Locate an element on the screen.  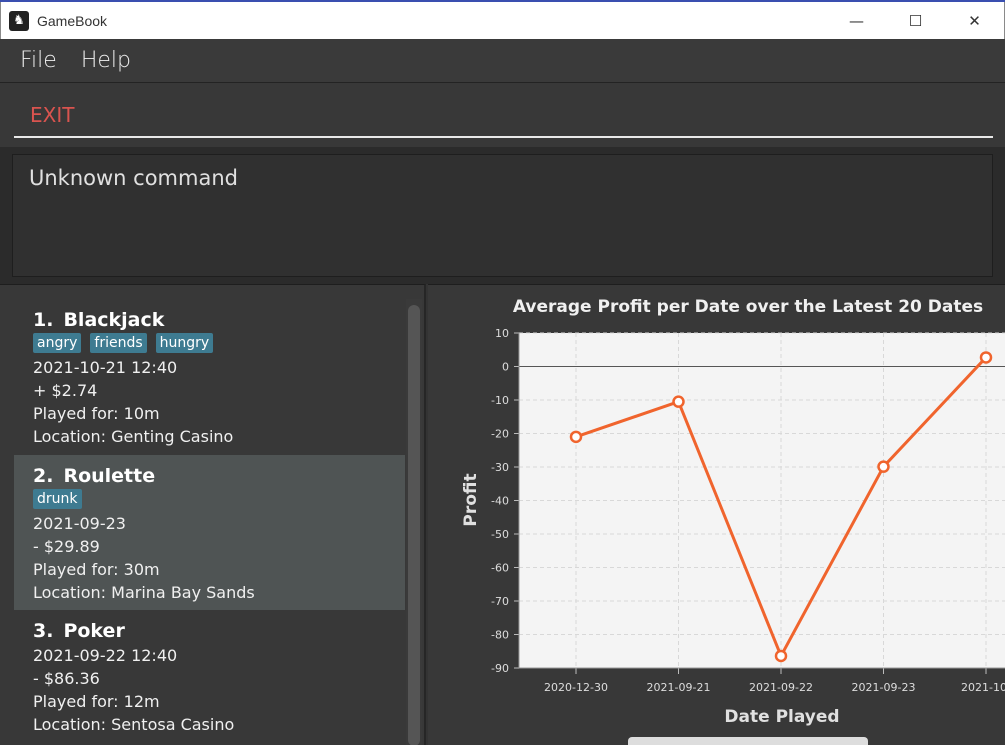
y-tick-label: -80 is located at coordinates (500, 635).